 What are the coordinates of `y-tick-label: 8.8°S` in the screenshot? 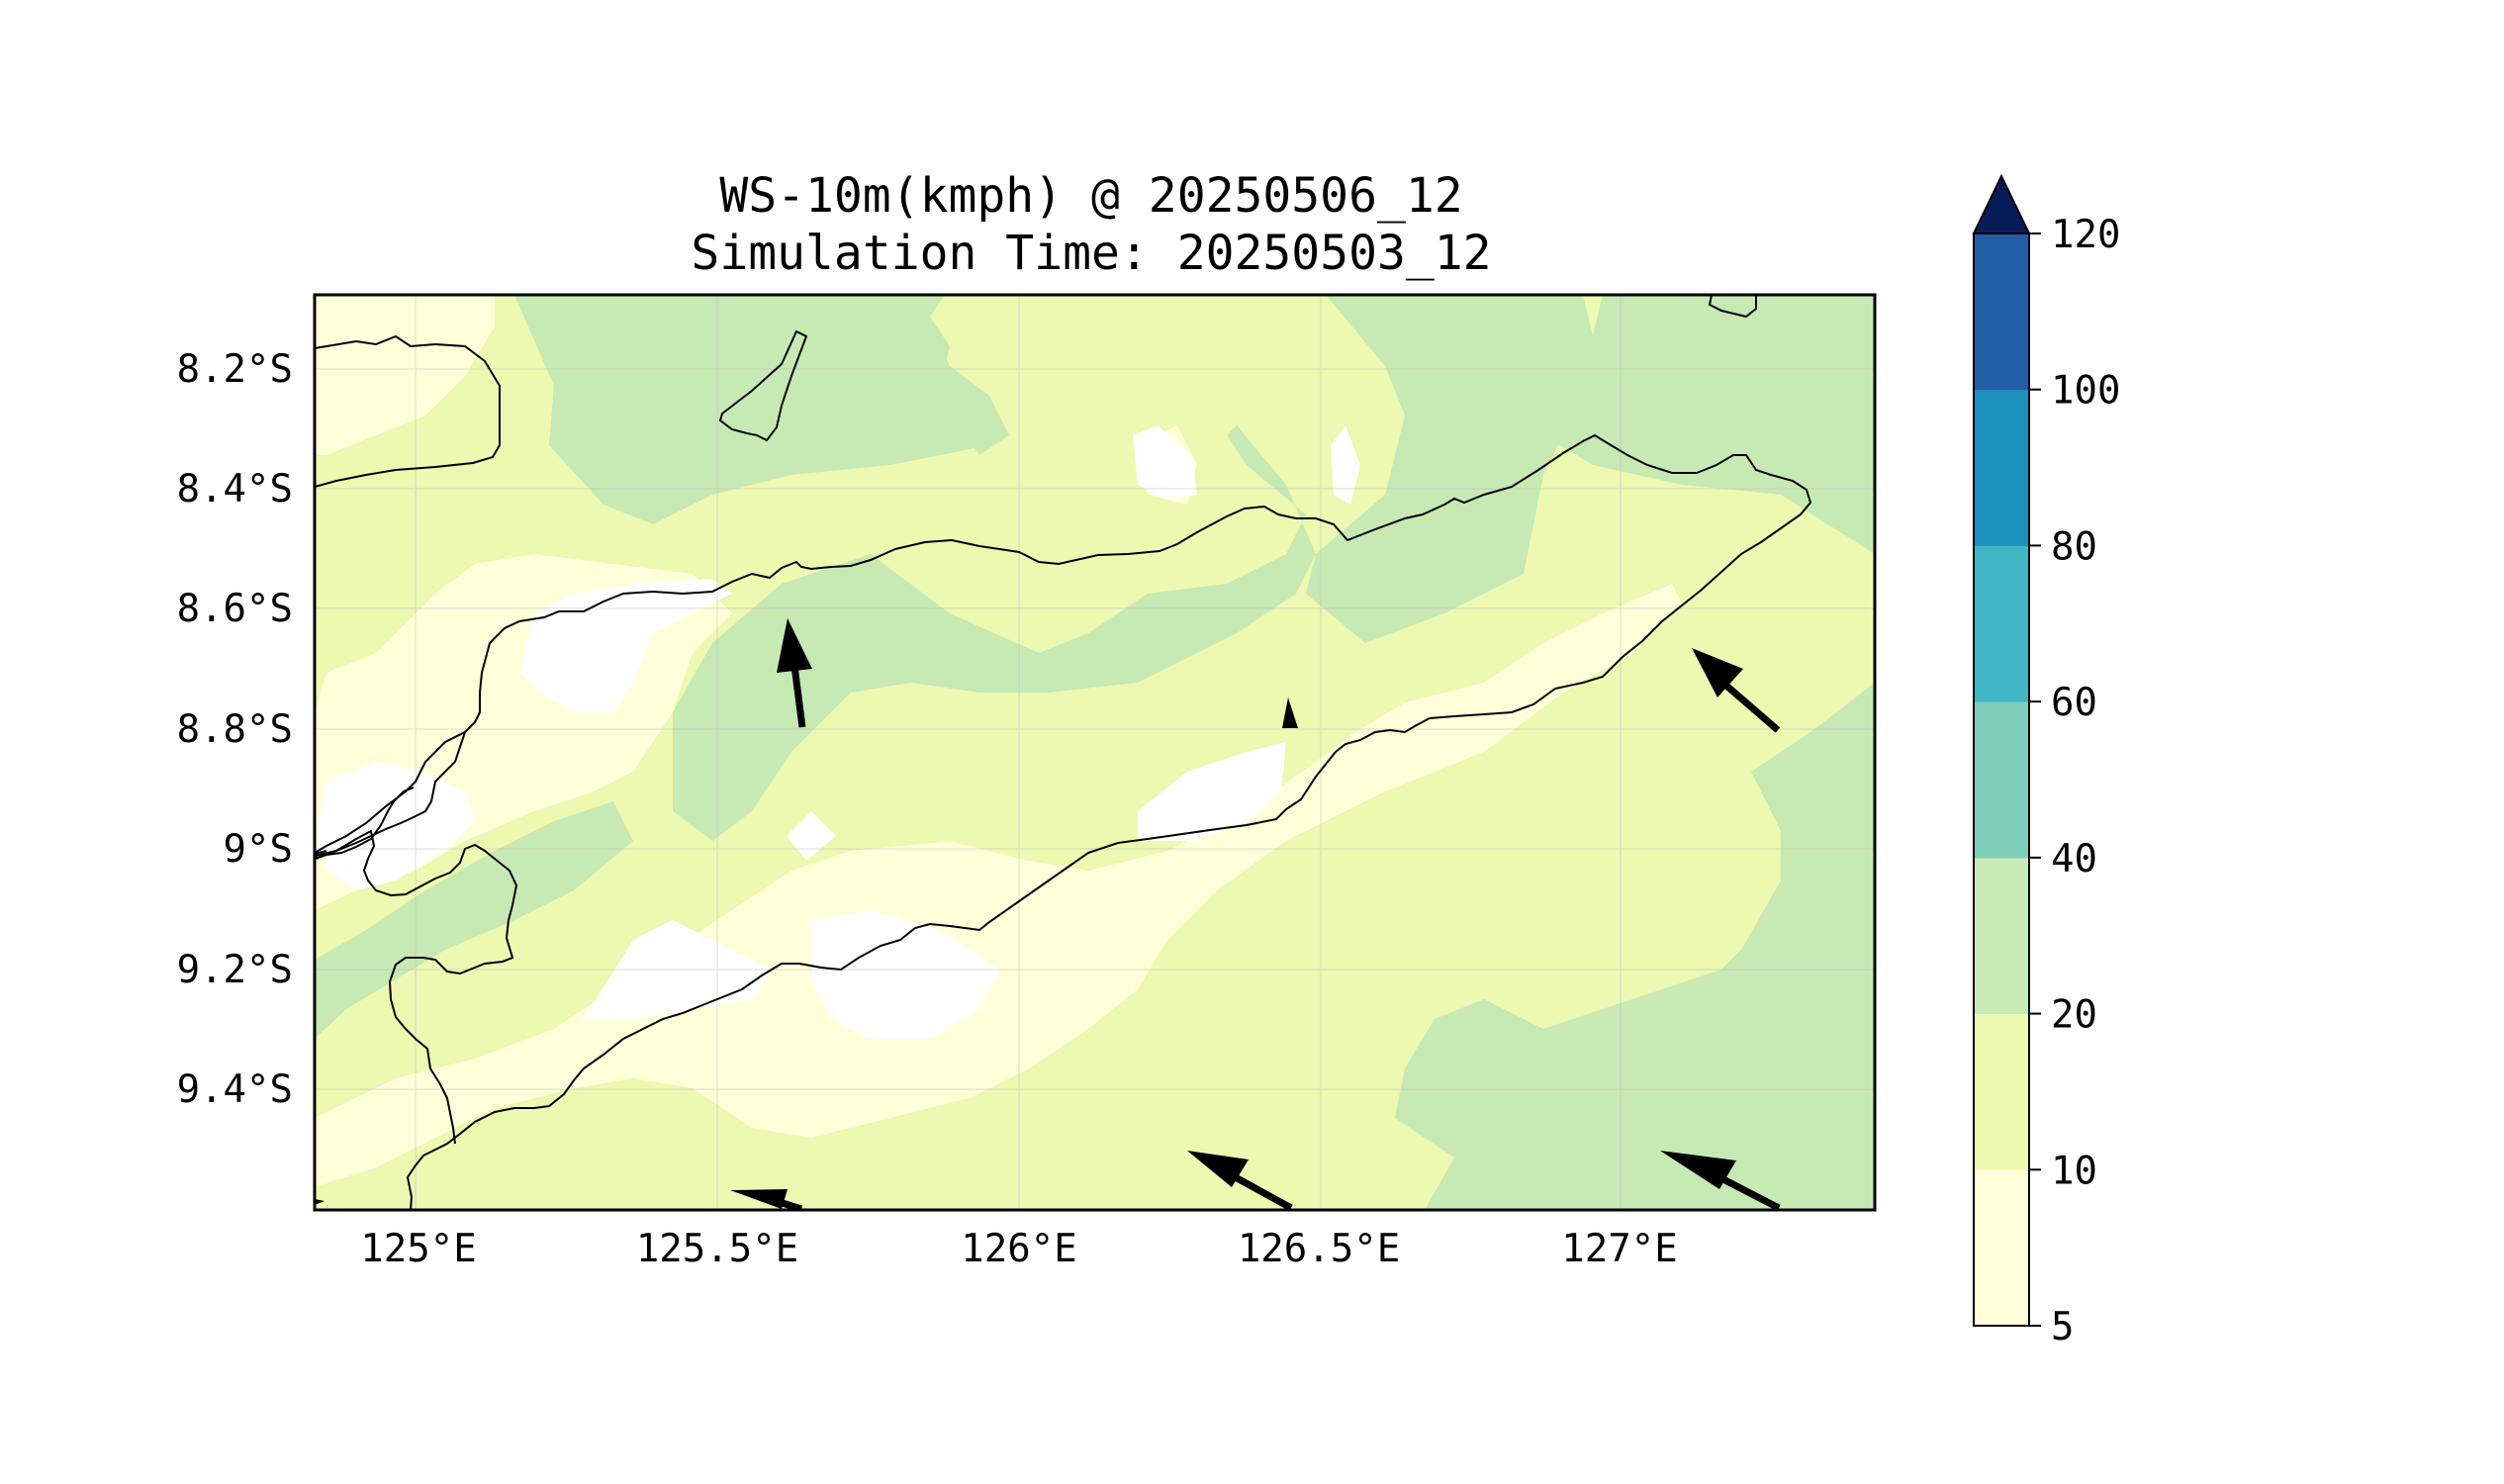 It's located at (235, 729).